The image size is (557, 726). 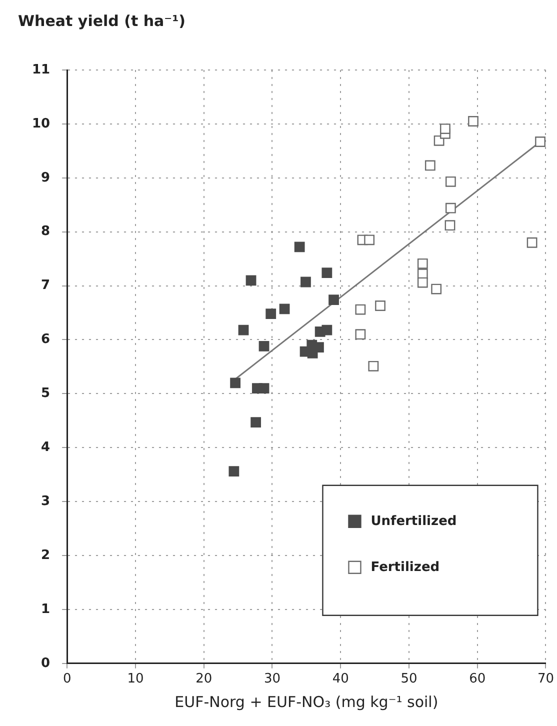 I want to click on x-tick-label: 0, so click(x=67, y=679).